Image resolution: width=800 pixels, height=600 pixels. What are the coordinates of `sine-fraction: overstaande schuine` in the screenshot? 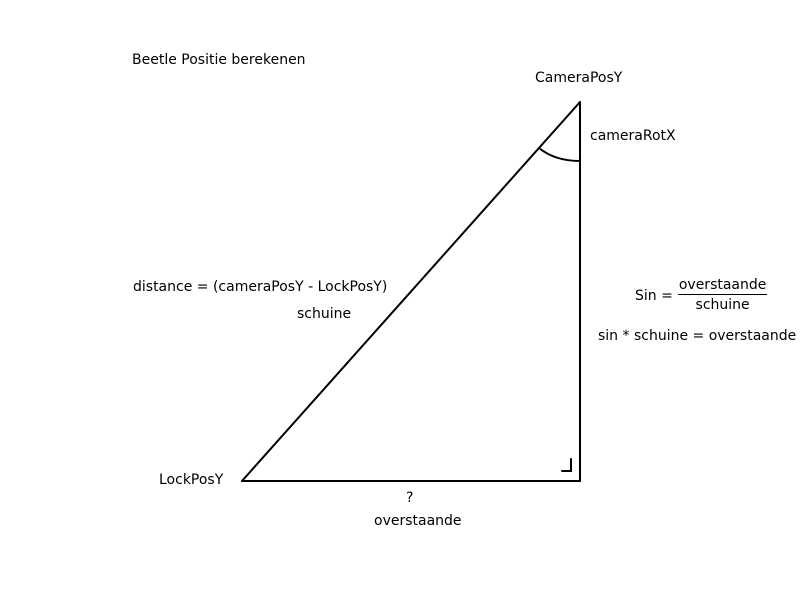 It's located at (722, 295).